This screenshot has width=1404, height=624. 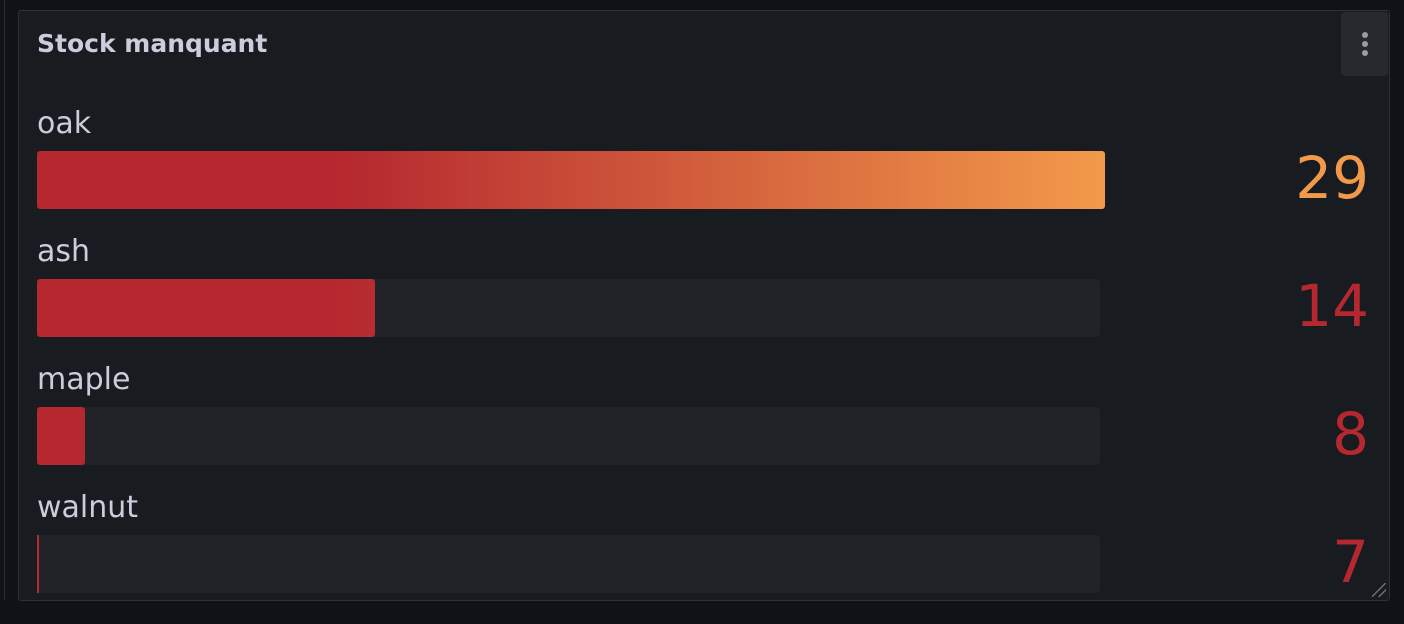 I want to click on bar-value: 7, so click(x=1350, y=562).